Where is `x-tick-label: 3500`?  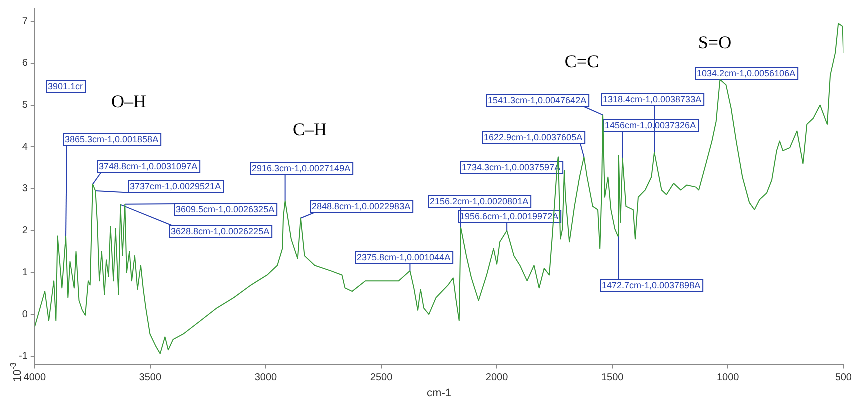 x-tick-label: 3500 is located at coordinates (150, 378).